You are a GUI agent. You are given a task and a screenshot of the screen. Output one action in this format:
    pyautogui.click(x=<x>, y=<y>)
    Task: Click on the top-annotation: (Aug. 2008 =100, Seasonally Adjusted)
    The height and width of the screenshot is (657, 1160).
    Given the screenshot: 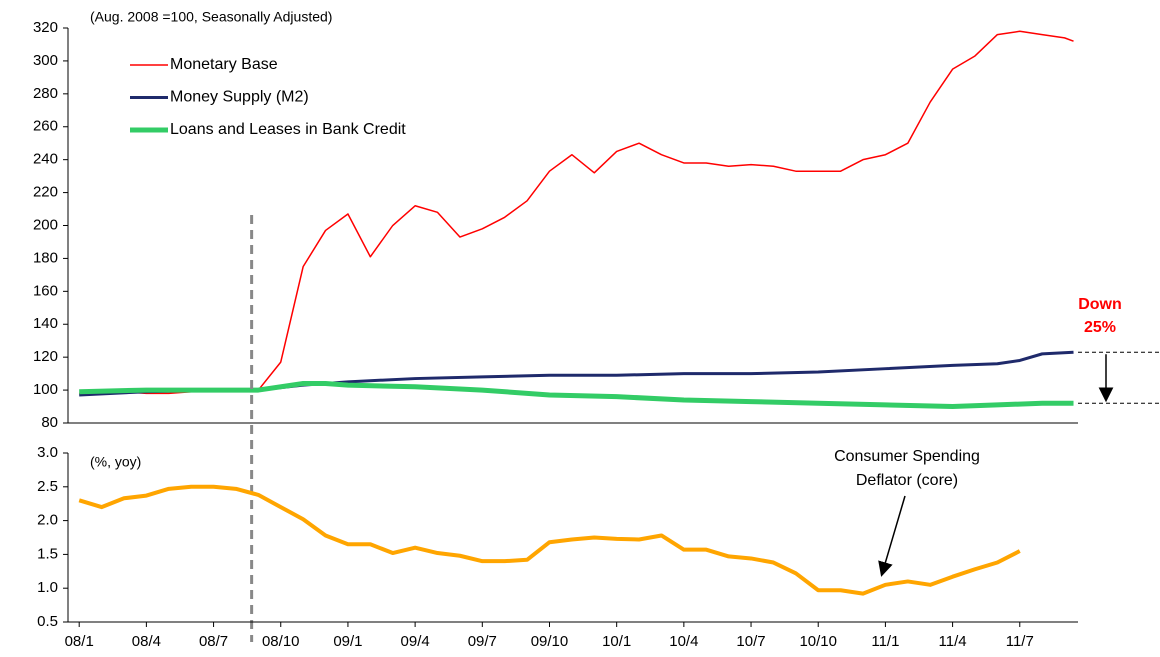 What is the action you would take?
    pyautogui.click(x=211, y=17)
    